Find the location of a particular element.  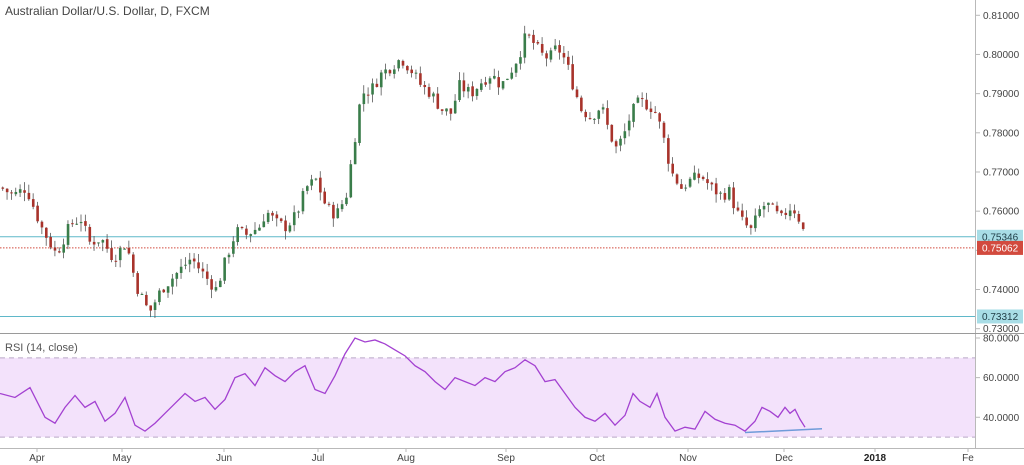

price-tick-label: 0.81000 is located at coordinates (1001, 16).